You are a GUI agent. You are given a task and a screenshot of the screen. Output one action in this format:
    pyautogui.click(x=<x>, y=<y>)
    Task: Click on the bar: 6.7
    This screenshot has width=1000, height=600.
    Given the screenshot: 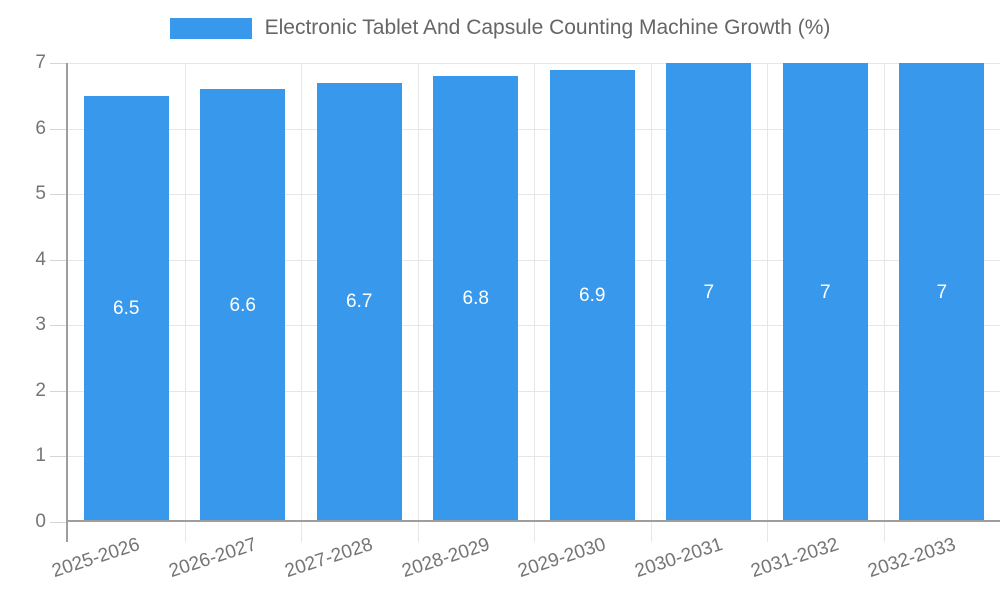 What is the action you would take?
    pyautogui.click(x=359, y=302)
    